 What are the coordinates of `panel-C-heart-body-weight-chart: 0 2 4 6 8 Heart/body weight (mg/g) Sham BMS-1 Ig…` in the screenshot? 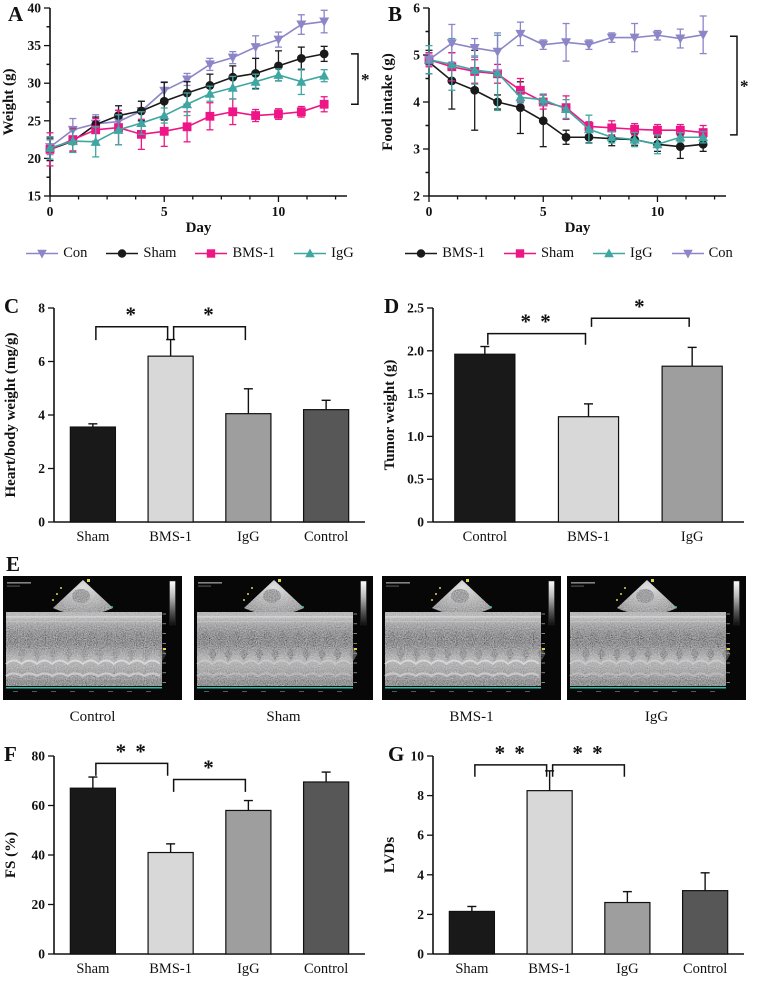 It's located at (189, 425).